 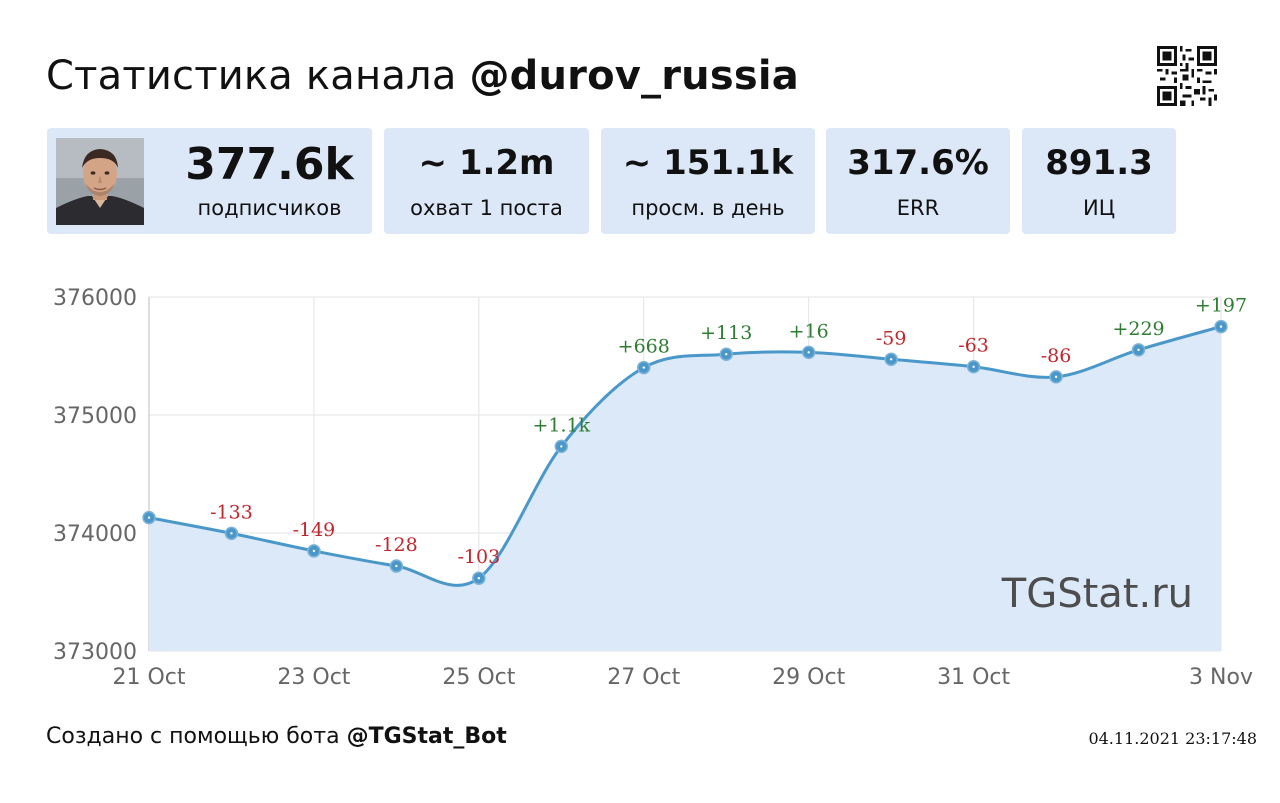 What do you see at coordinates (708, 208) in the screenshot?
I see `daily-views-label: просм. в день` at bounding box center [708, 208].